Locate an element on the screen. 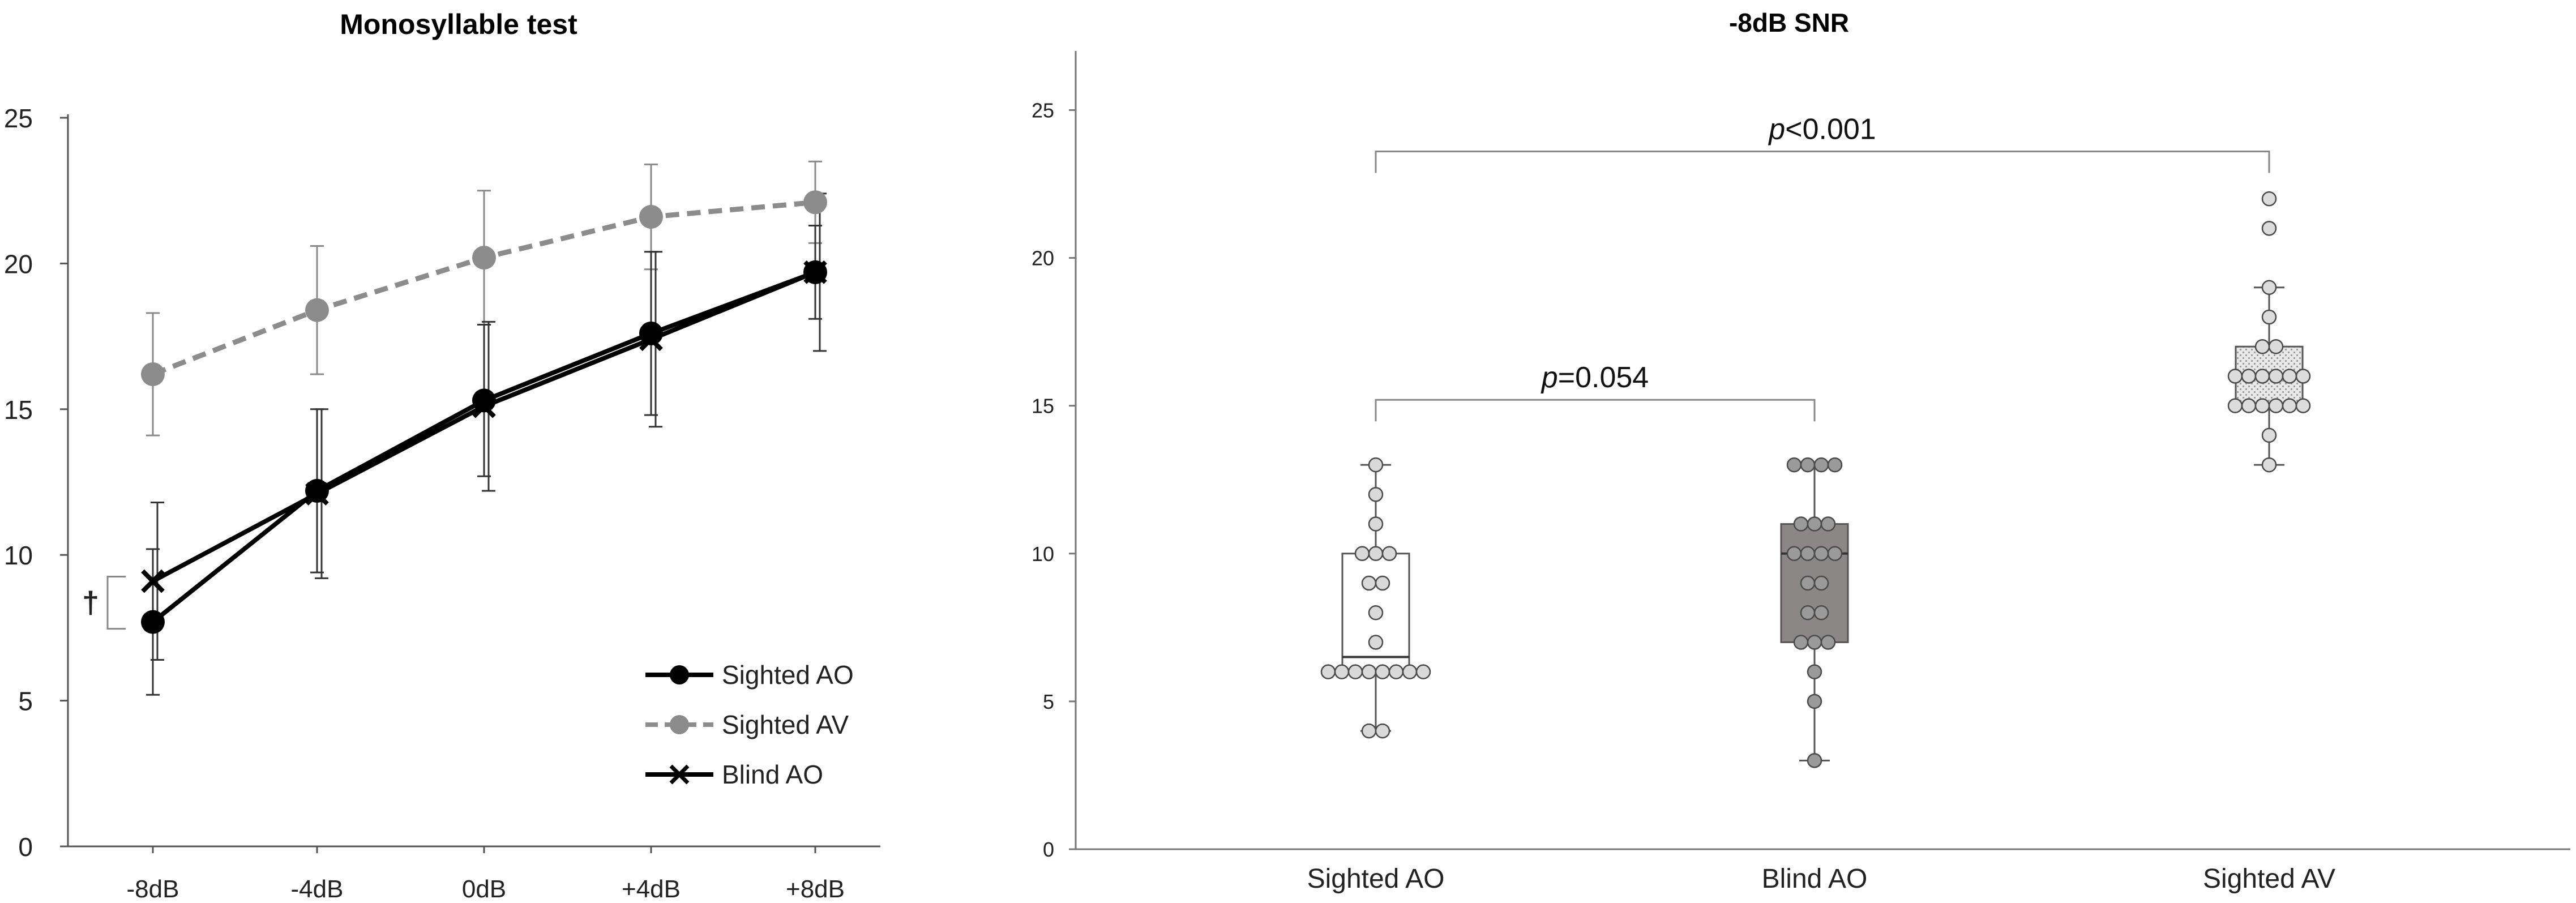 This screenshot has width=2576, height=903. y-tick-label: 10 is located at coordinates (1043, 554).